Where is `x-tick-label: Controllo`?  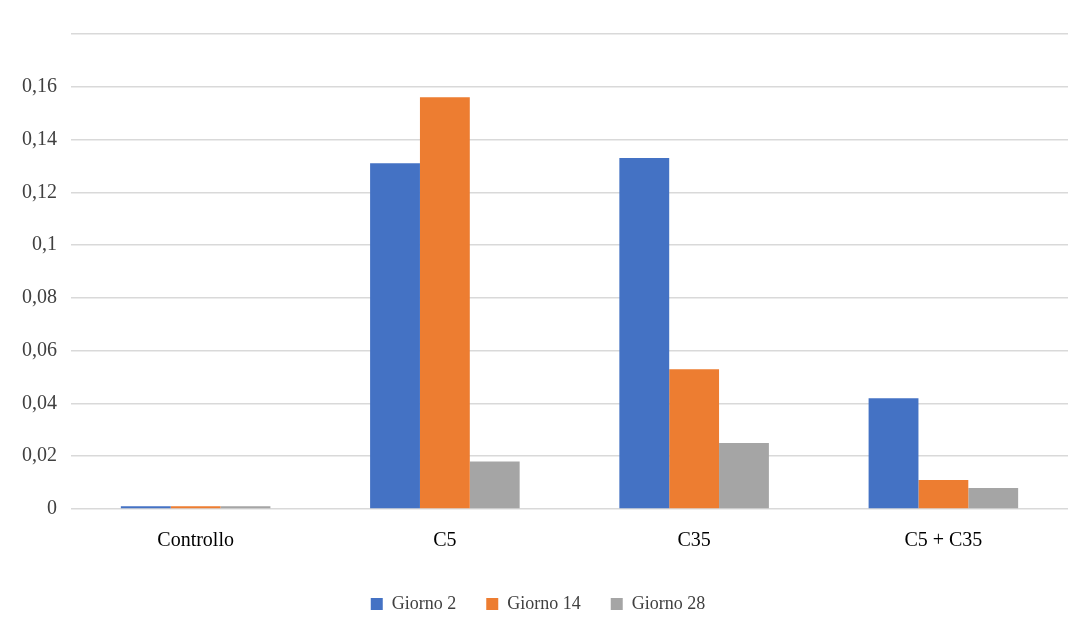 x-tick-label: Controllo is located at coordinates (195, 539).